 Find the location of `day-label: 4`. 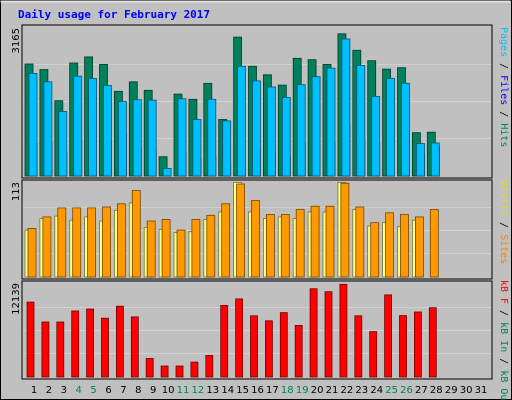

day-label: 4 is located at coordinates (79, 390).